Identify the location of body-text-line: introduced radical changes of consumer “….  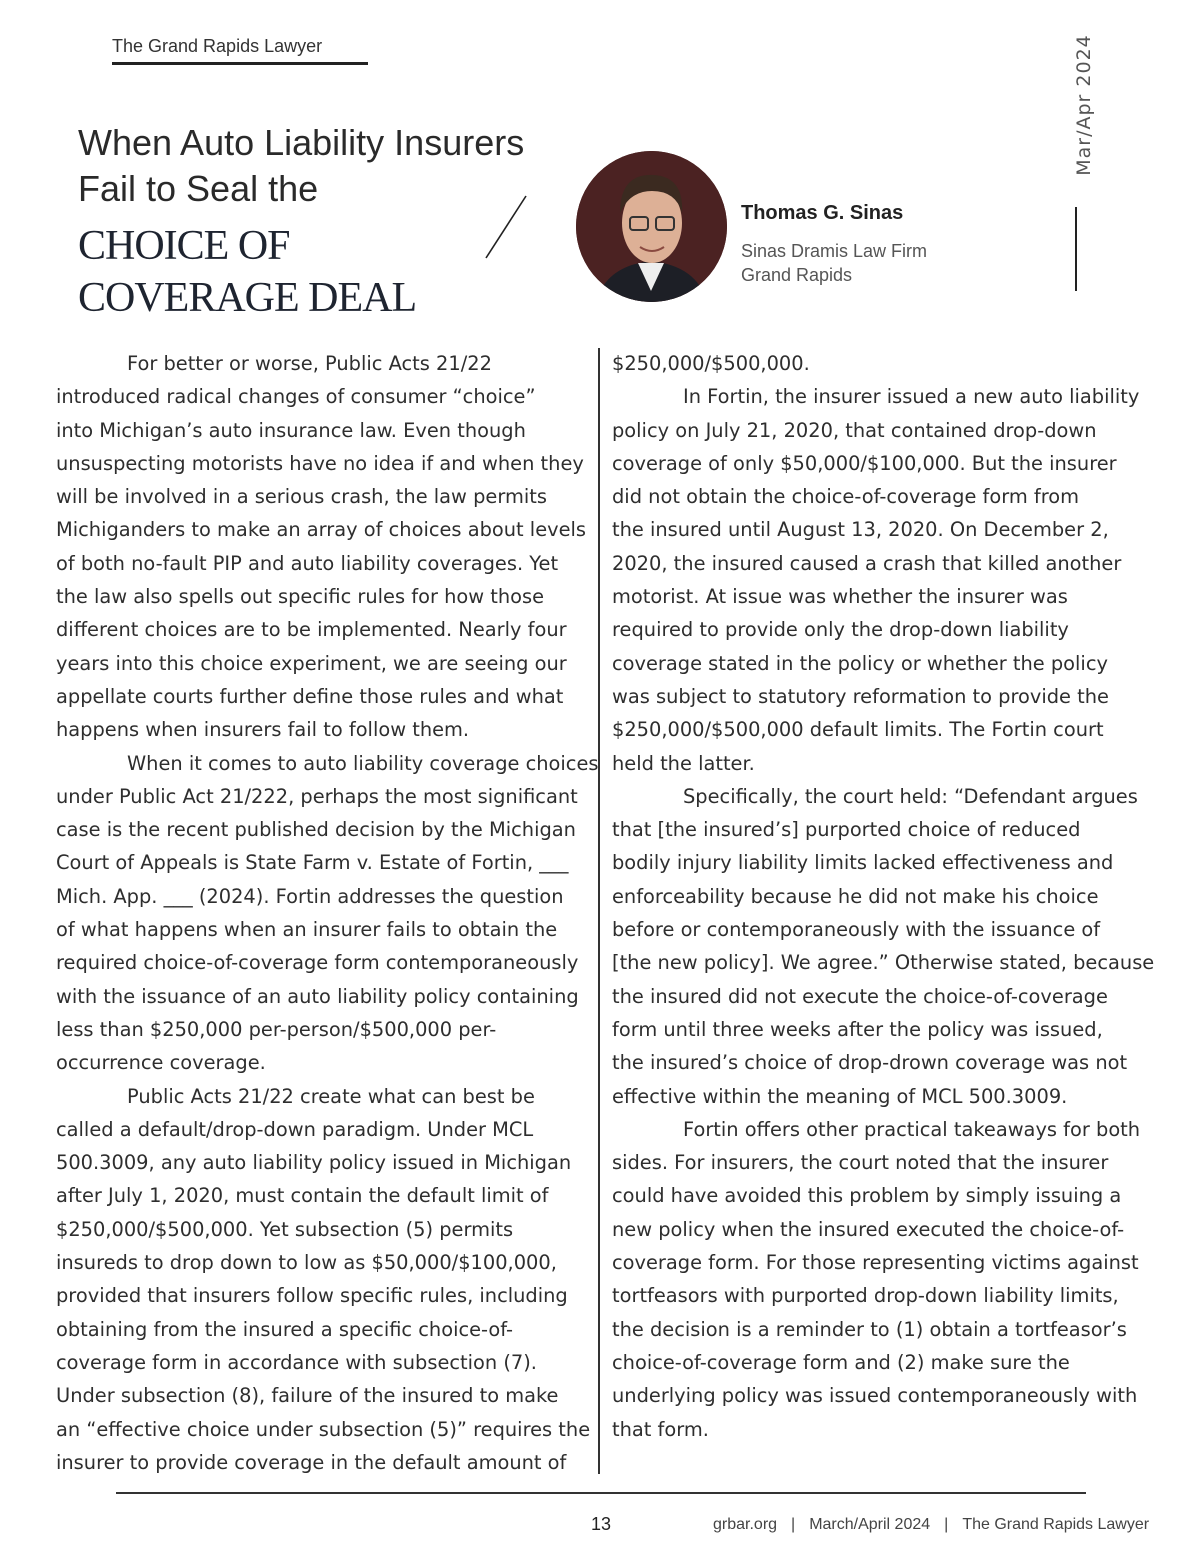
(296, 397).